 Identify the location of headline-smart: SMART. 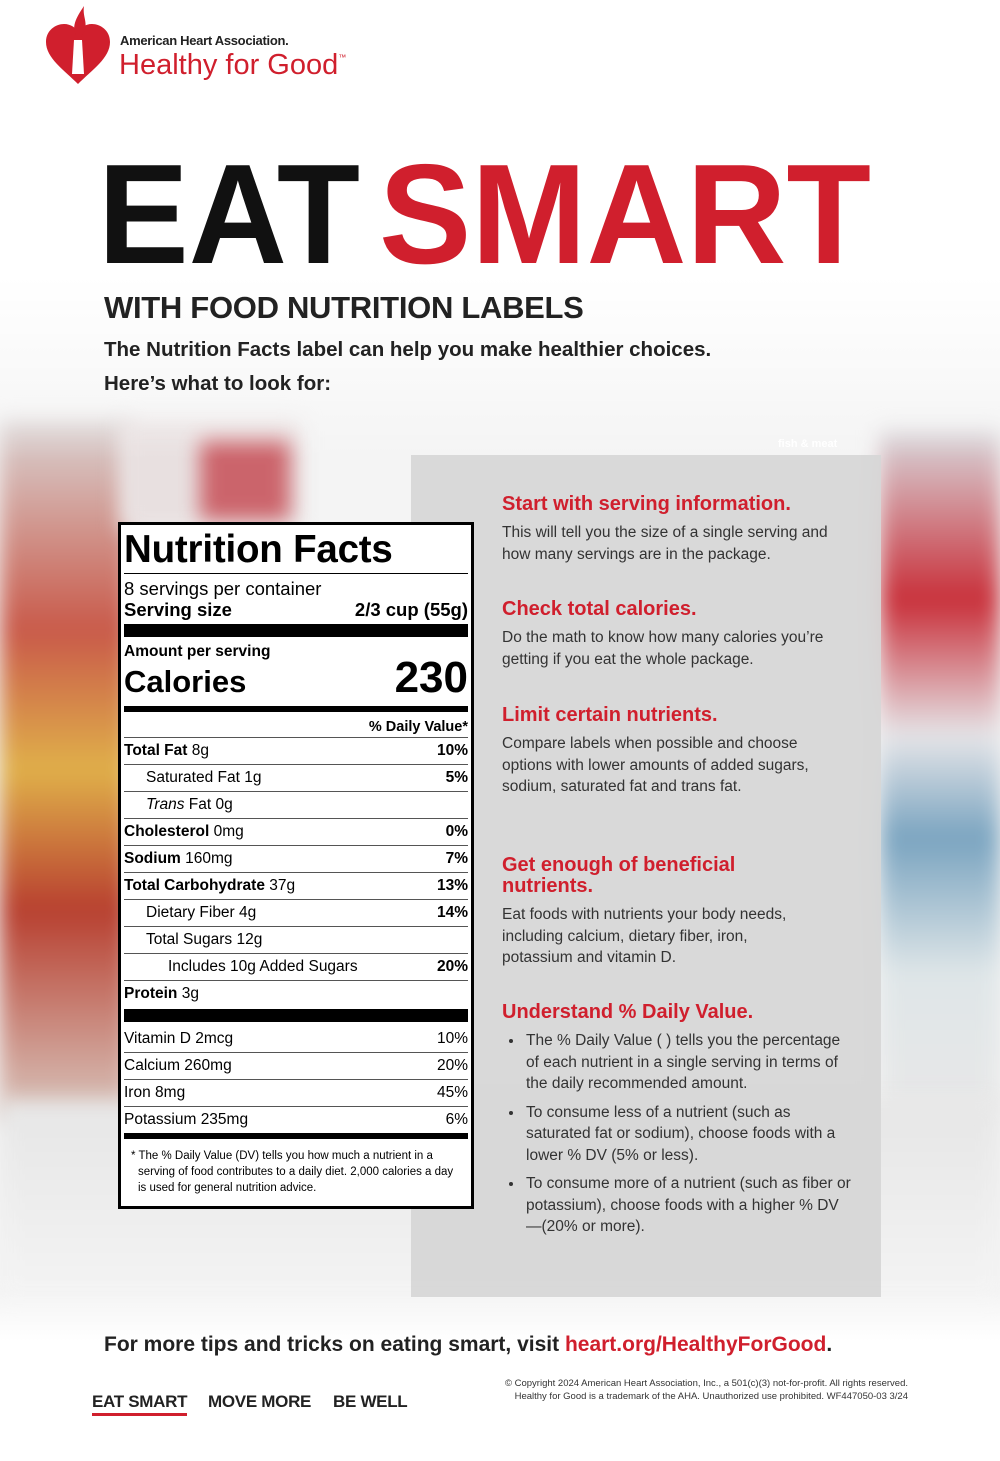
(625, 215).